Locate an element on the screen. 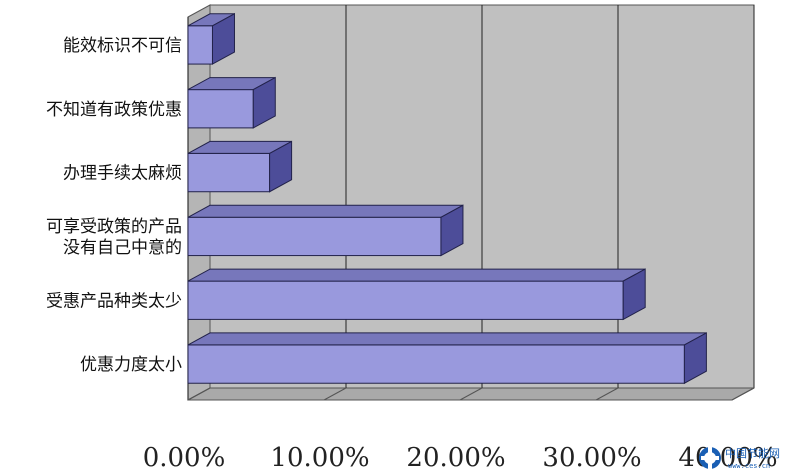 The image size is (800, 475). x-tick-label: 0.00% is located at coordinates (184, 458).